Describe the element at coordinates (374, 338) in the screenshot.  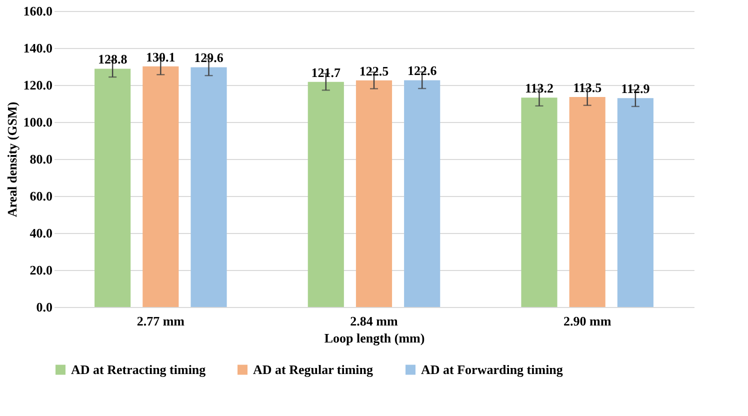
I see `x-axis-title: Loop length (mm)` at that location.